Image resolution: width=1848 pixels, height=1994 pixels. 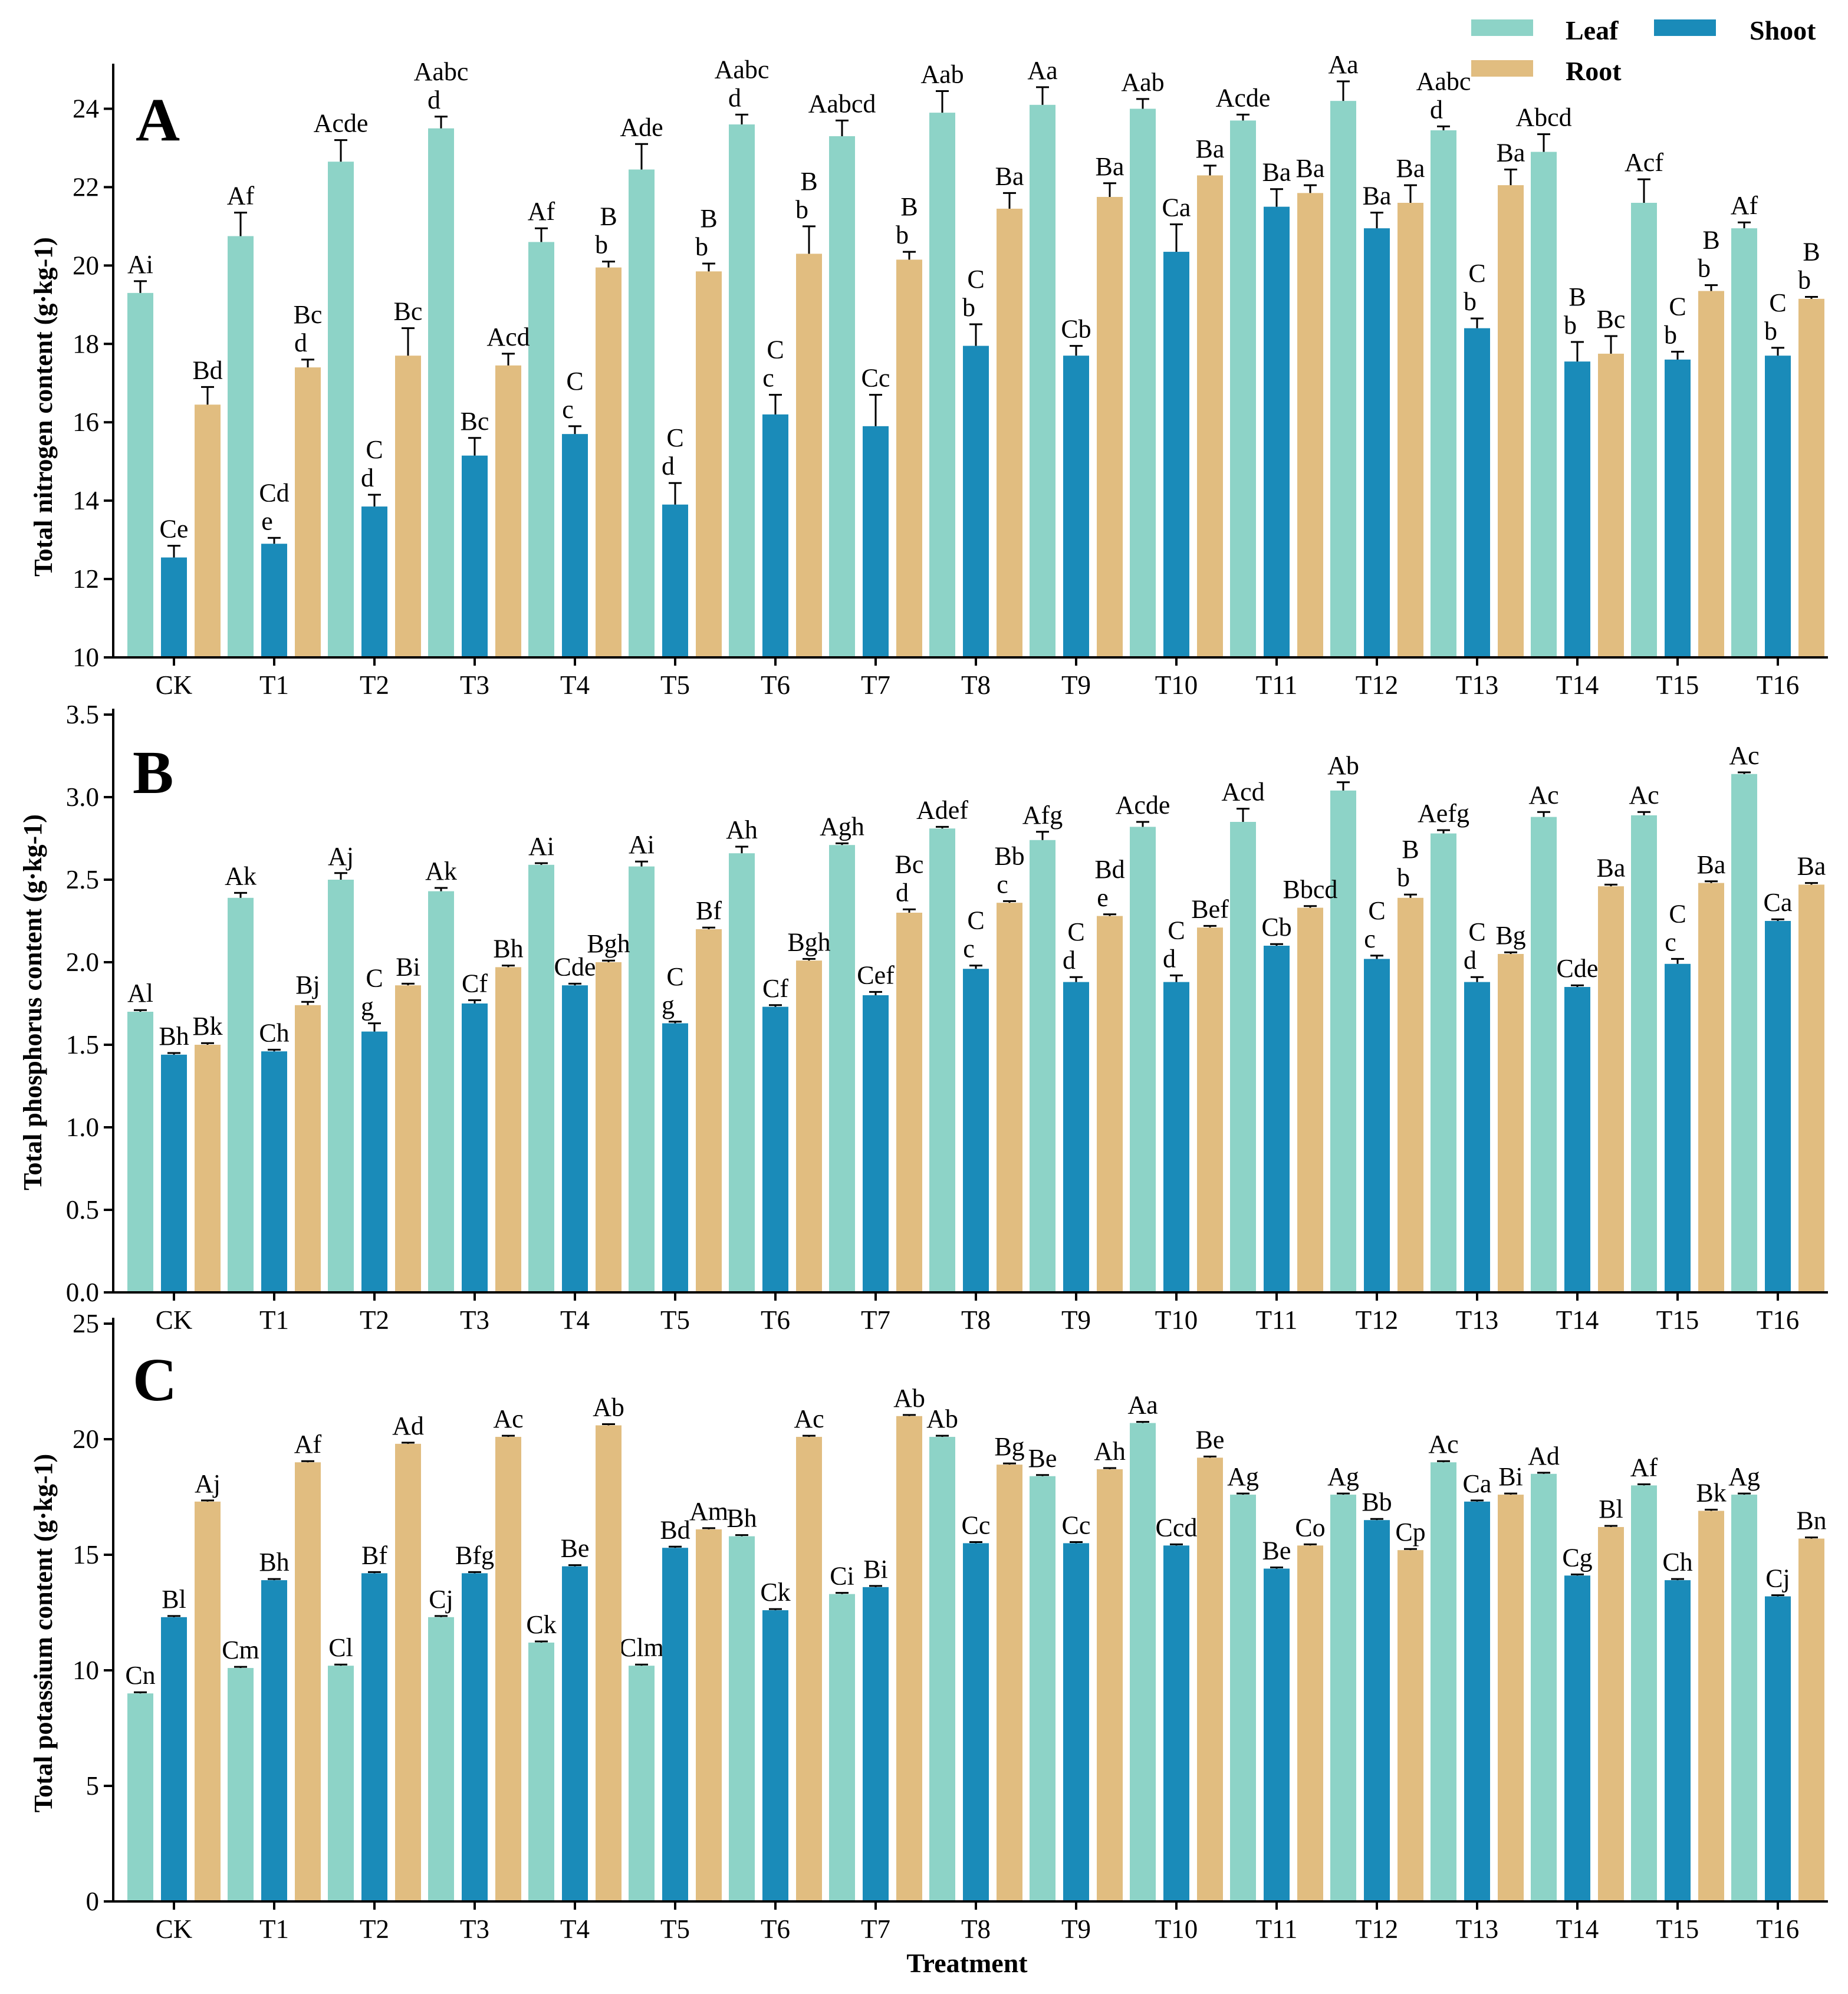 What do you see at coordinates (1110, 1452) in the screenshot?
I see `significance-label-root-t9: Ah` at bounding box center [1110, 1452].